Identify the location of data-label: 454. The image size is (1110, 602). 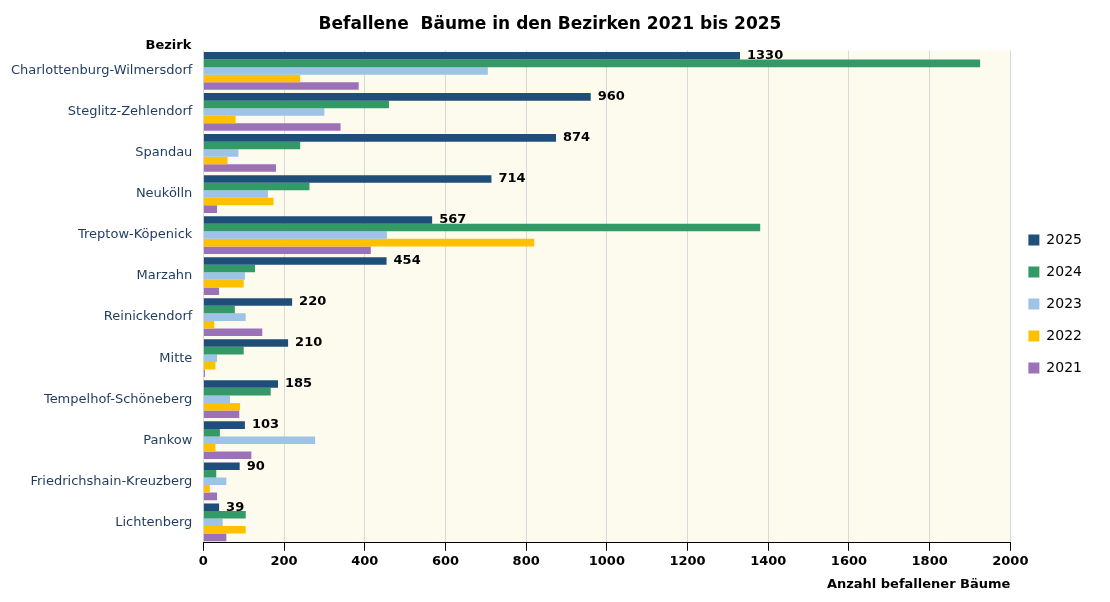
(407, 260).